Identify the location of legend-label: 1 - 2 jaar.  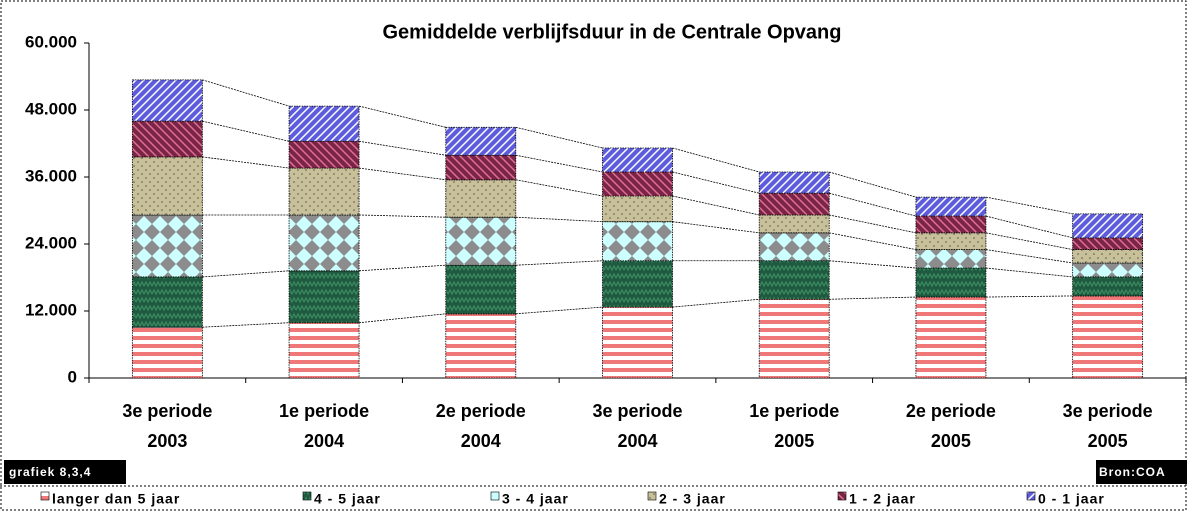
(882, 499).